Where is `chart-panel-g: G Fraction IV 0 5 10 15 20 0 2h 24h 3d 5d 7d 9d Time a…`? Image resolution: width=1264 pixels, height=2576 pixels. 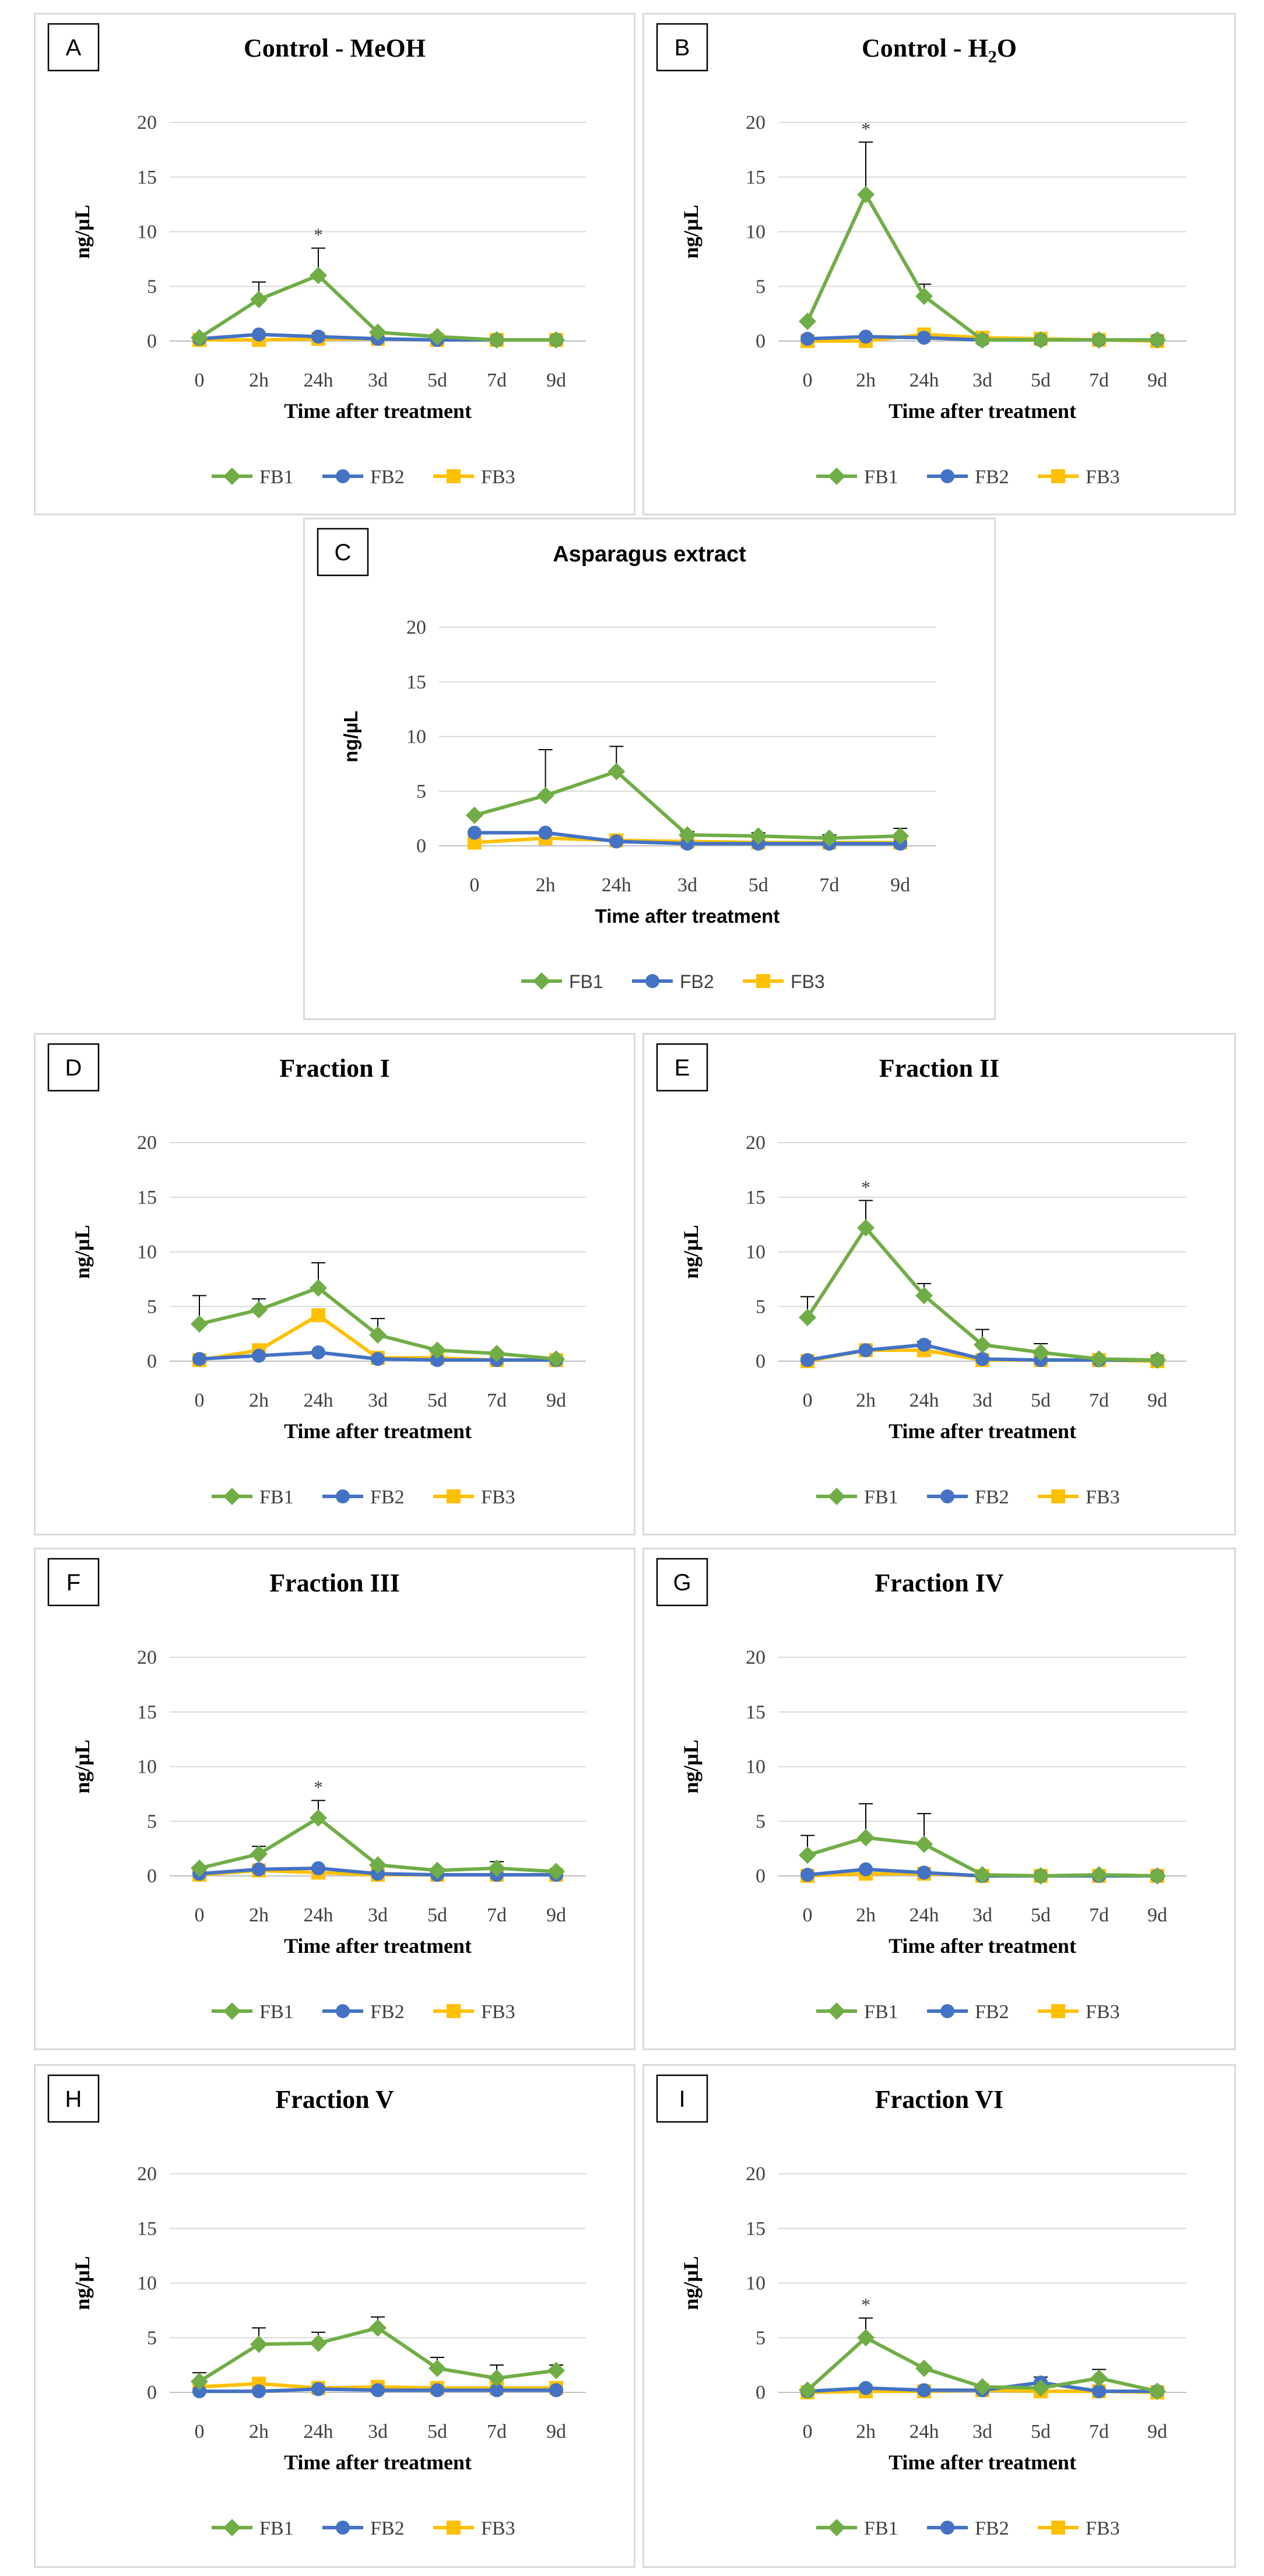
chart-panel-g: G Fraction IV 0 5 10 15 20 0 2h 24h 3d 5d 7d 9d Time a… is located at coordinates (939, 1799).